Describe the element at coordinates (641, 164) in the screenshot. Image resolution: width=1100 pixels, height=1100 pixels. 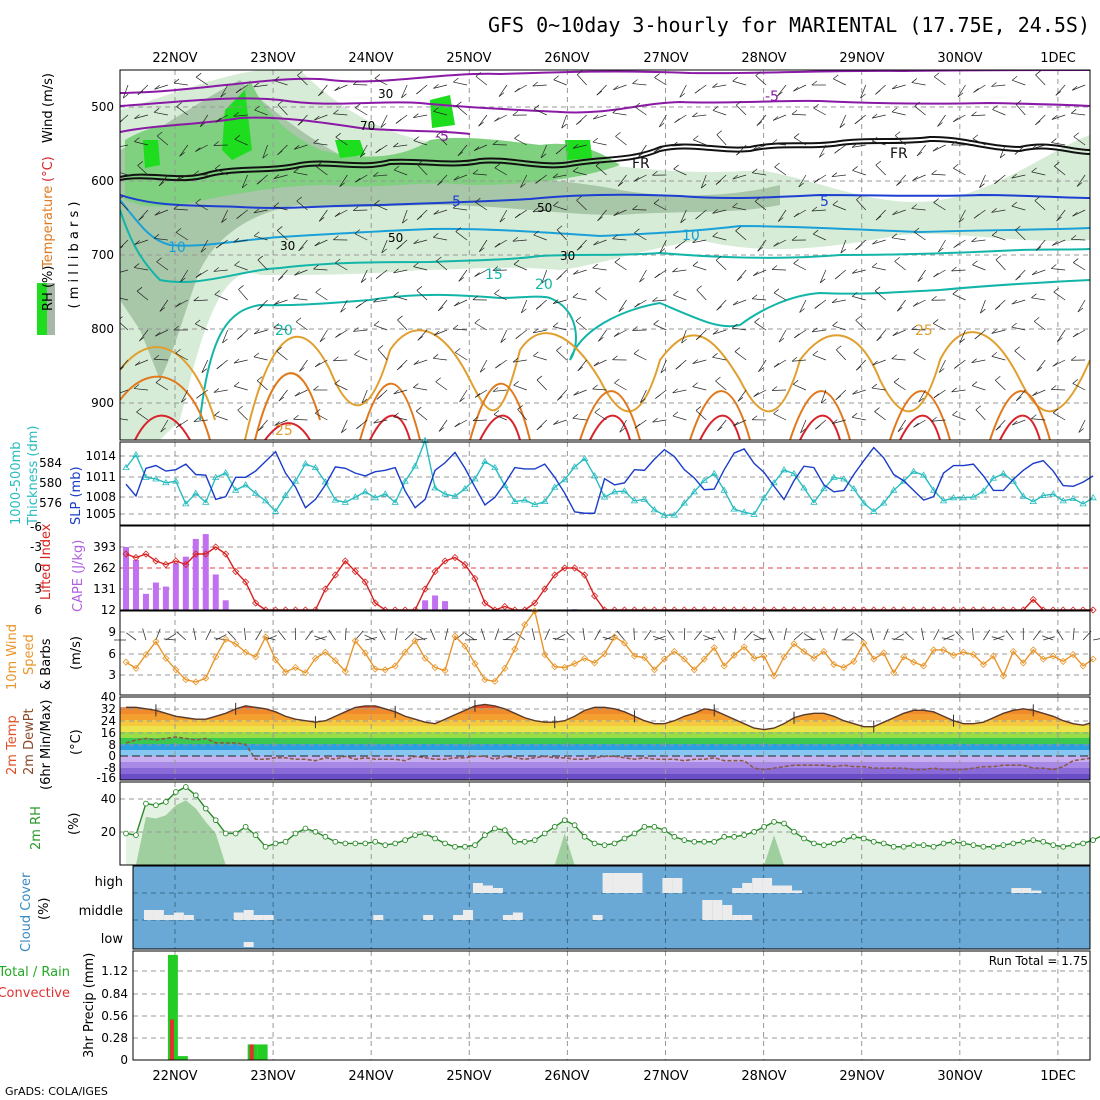
I see `contour-label: FR` at that location.